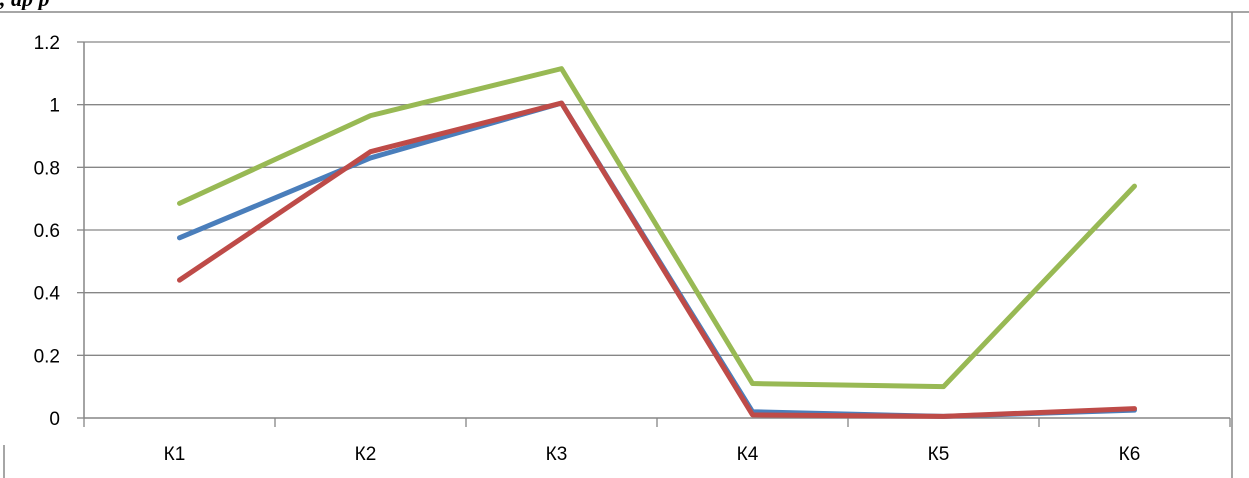 This screenshot has height=478, width=1249. I want to click on x-tick-label-2: К3, so click(557, 454).